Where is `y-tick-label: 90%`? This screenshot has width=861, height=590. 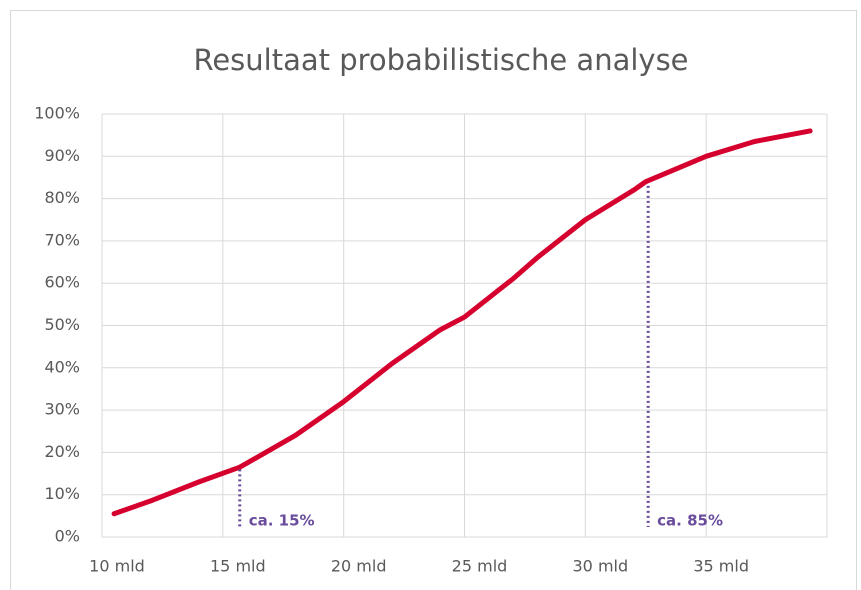 y-tick-label: 90% is located at coordinates (62, 155).